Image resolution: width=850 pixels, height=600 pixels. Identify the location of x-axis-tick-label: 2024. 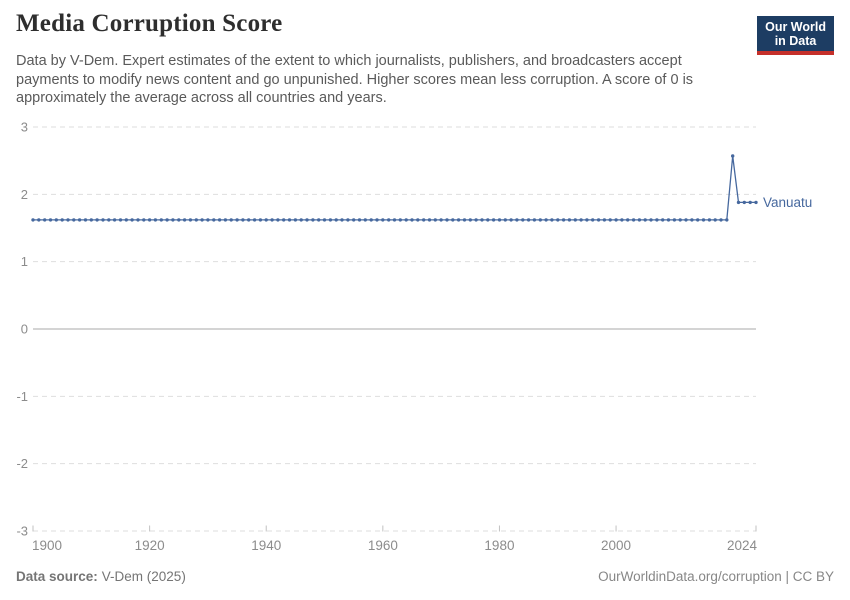
(742, 545).